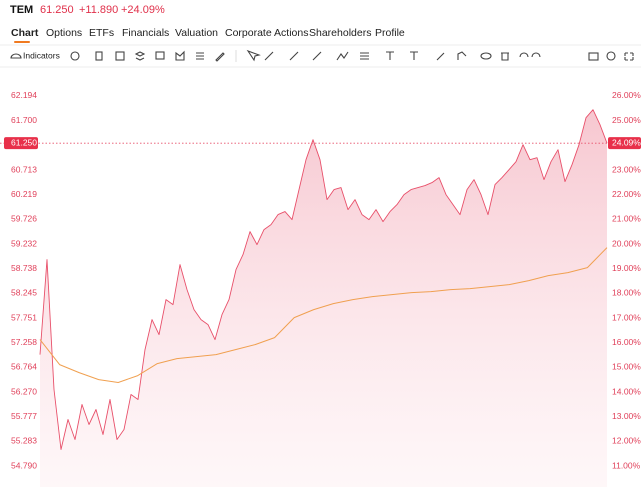  What do you see at coordinates (626, 416) in the screenshot?
I see `y2-tick-label: 13.00%` at bounding box center [626, 416].